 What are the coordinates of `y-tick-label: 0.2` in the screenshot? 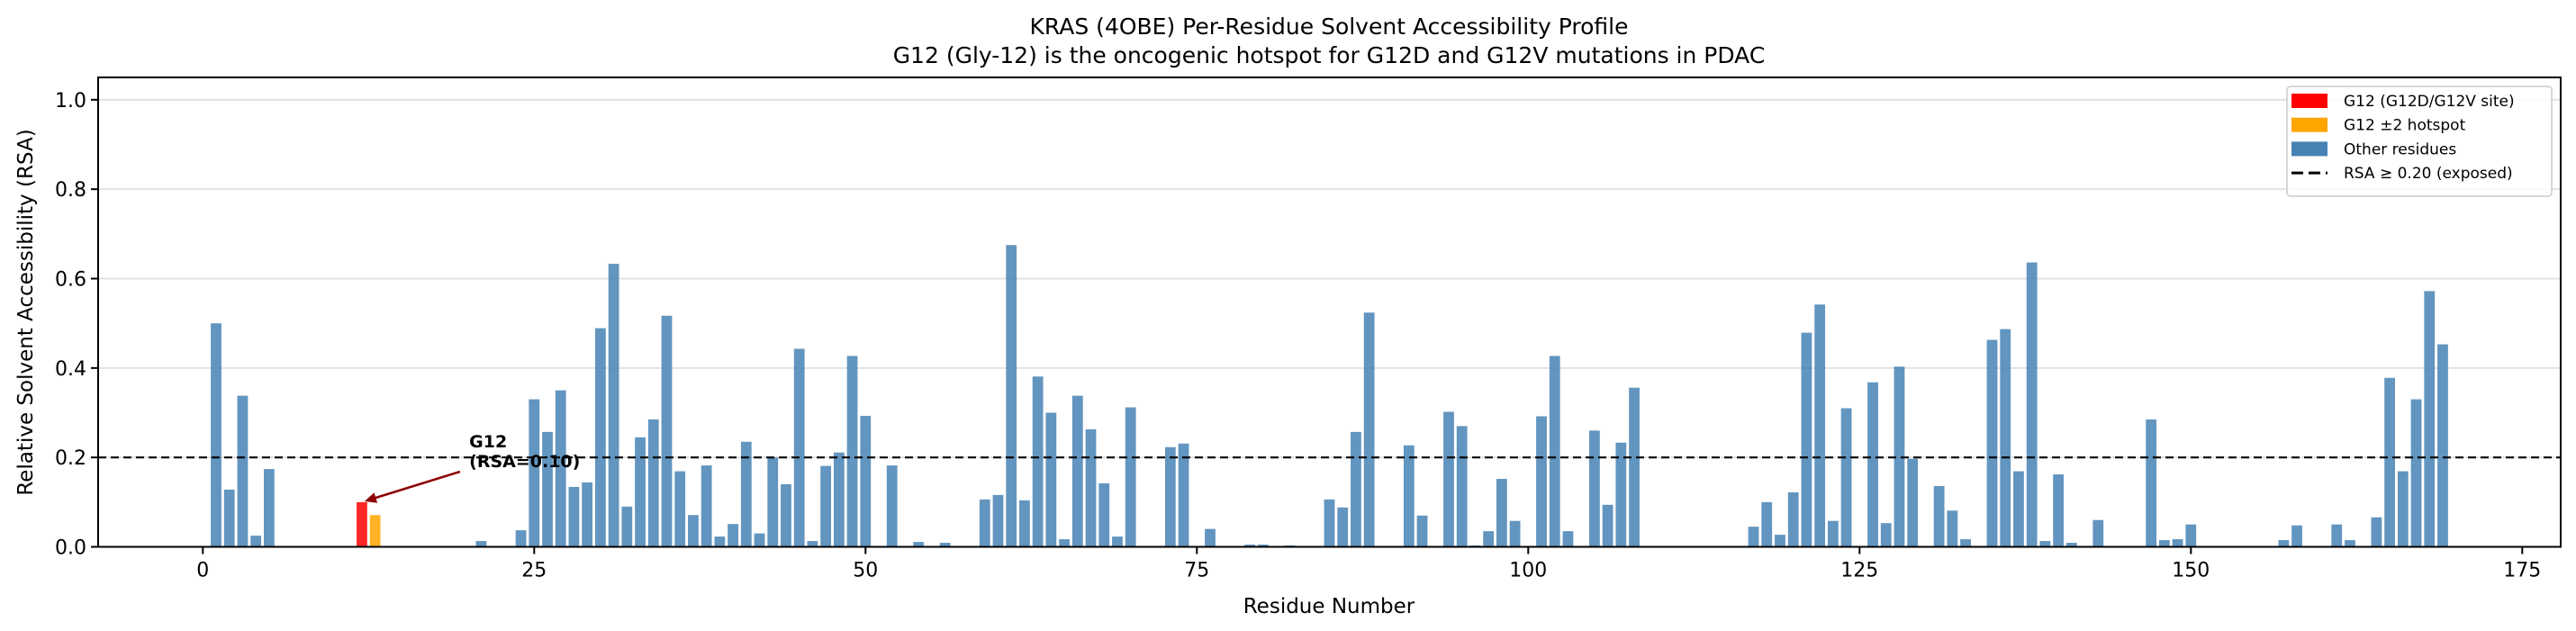 It's located at (70, 458).